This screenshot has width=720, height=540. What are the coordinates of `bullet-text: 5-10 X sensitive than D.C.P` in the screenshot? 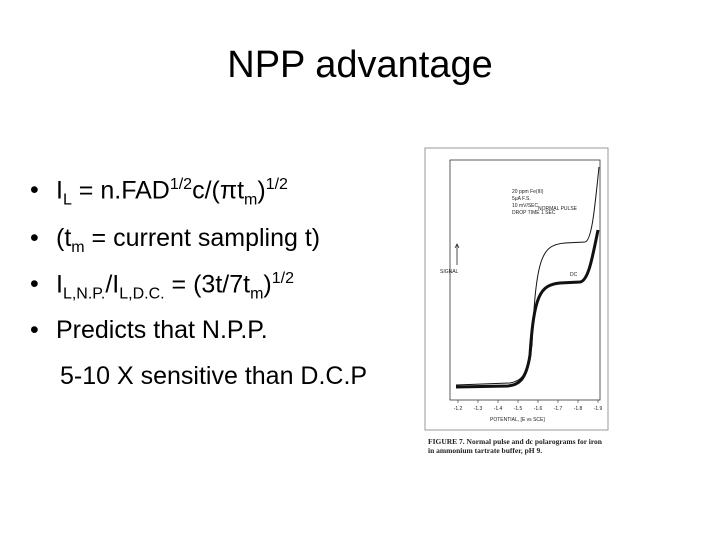 It's located at (214, 376).